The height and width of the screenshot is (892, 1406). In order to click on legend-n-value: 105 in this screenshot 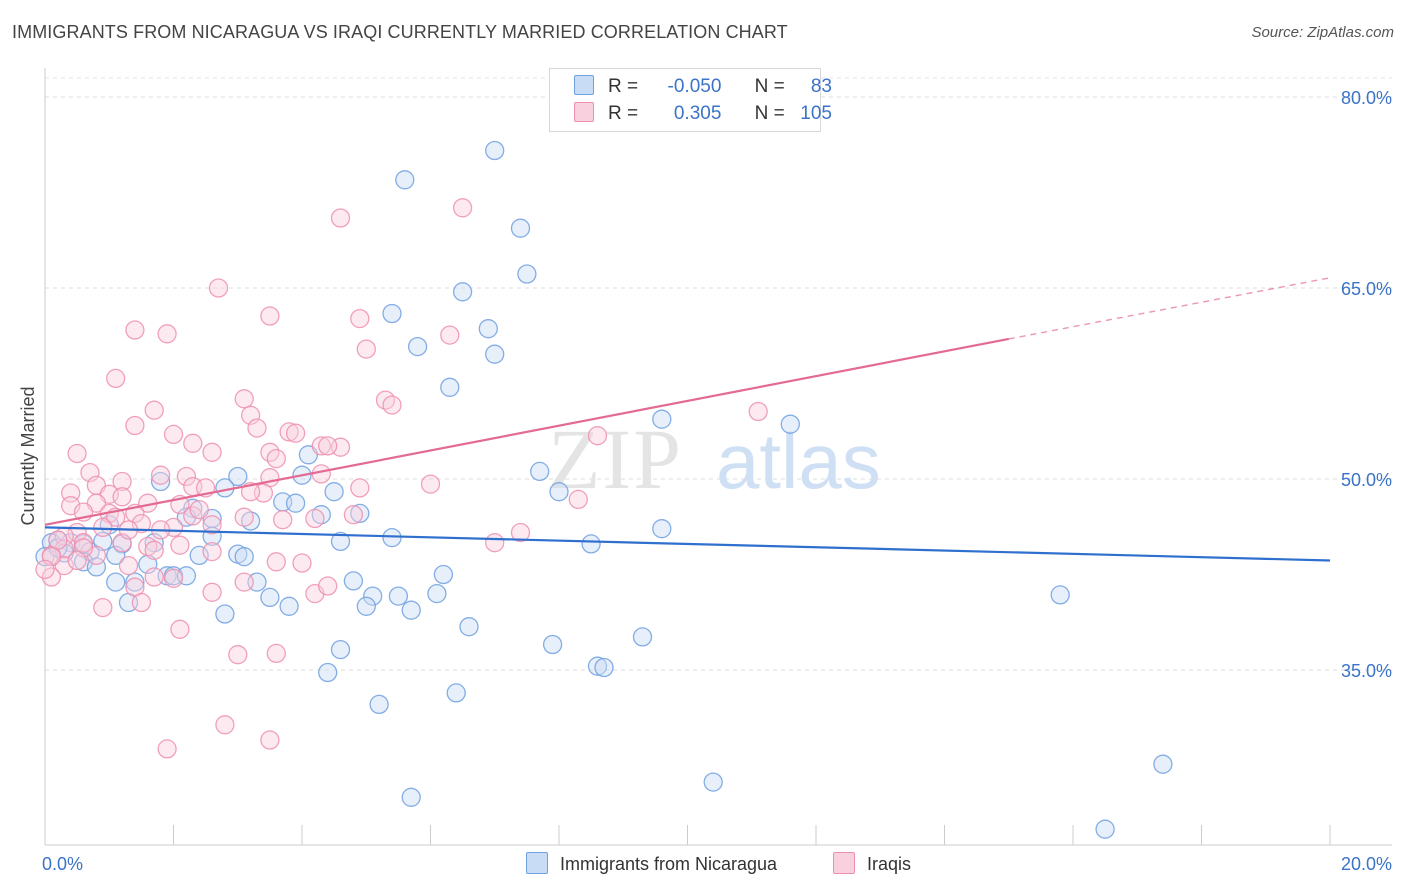, I will do `click(816, 113)`.